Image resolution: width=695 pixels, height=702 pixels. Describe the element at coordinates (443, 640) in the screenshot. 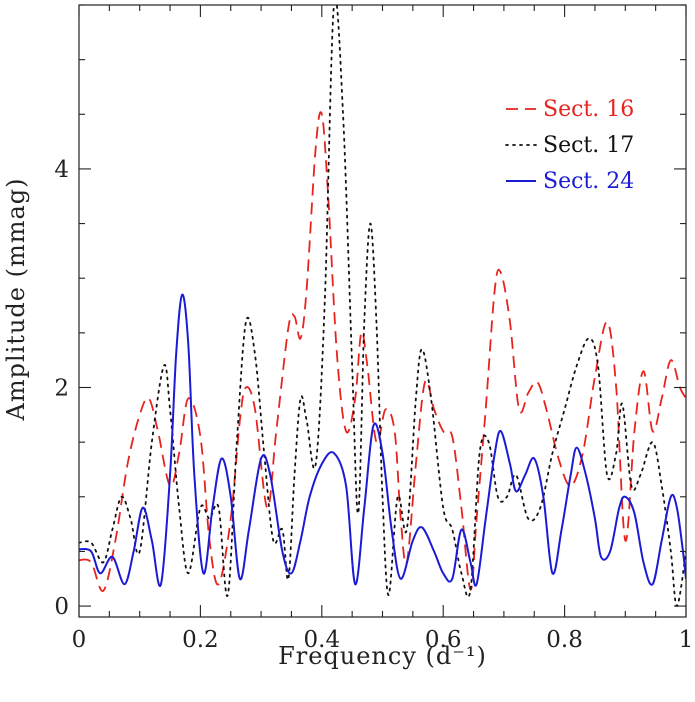

I see `x-tick-label: 0.6` at that location.